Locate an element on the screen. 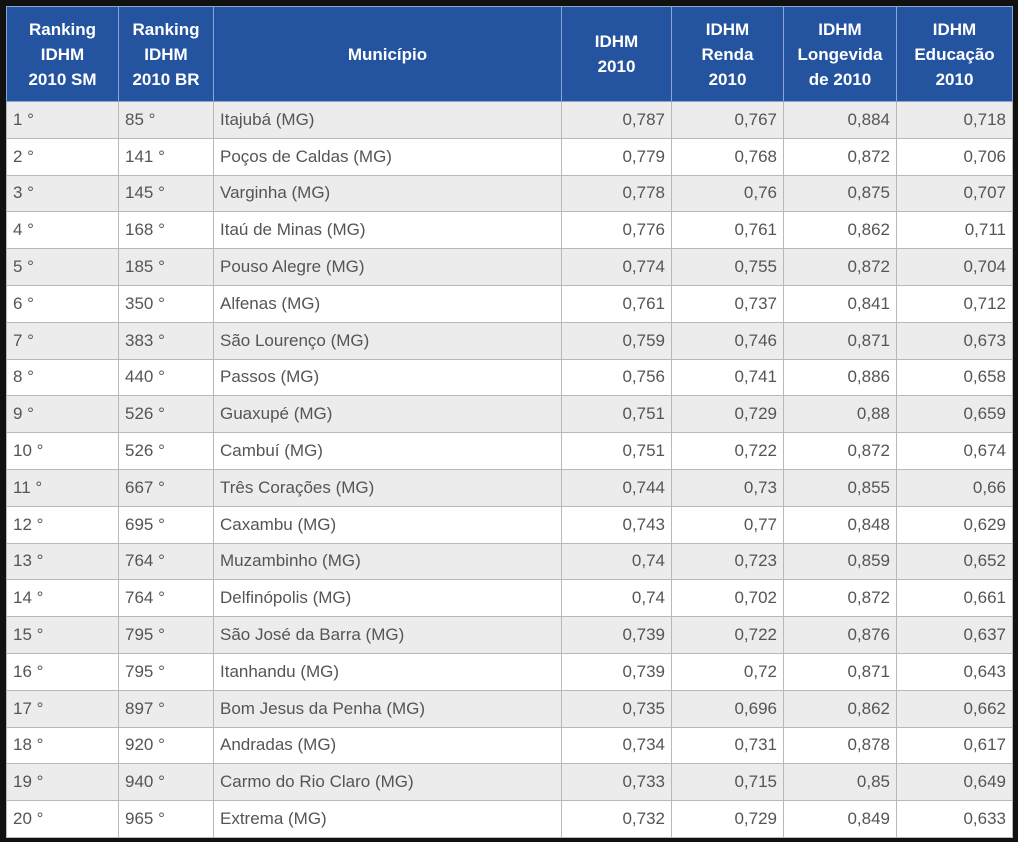 The width and height of the screenshot is (1018, 842). table-cell: 0,617 is located at coordinates (954, 745).